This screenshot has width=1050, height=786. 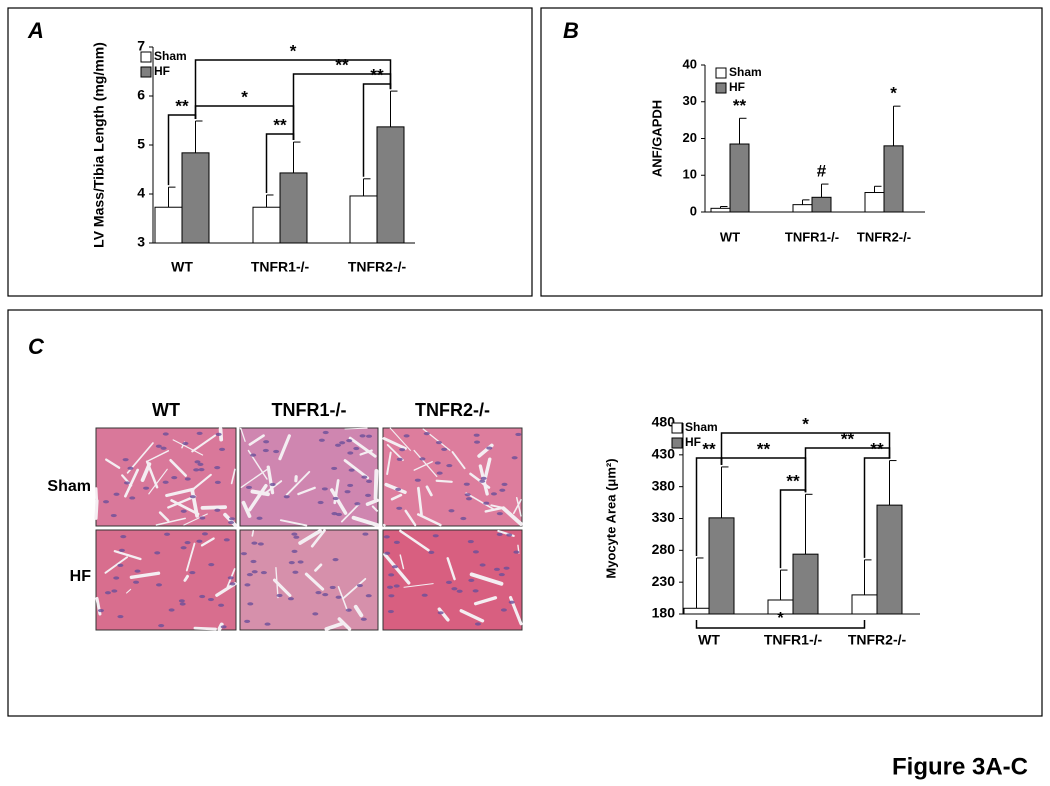 What do you see at coordinates (170, 56) in the screenshot?
I see `legend-label: Sham` at bounding box center [170, 56].